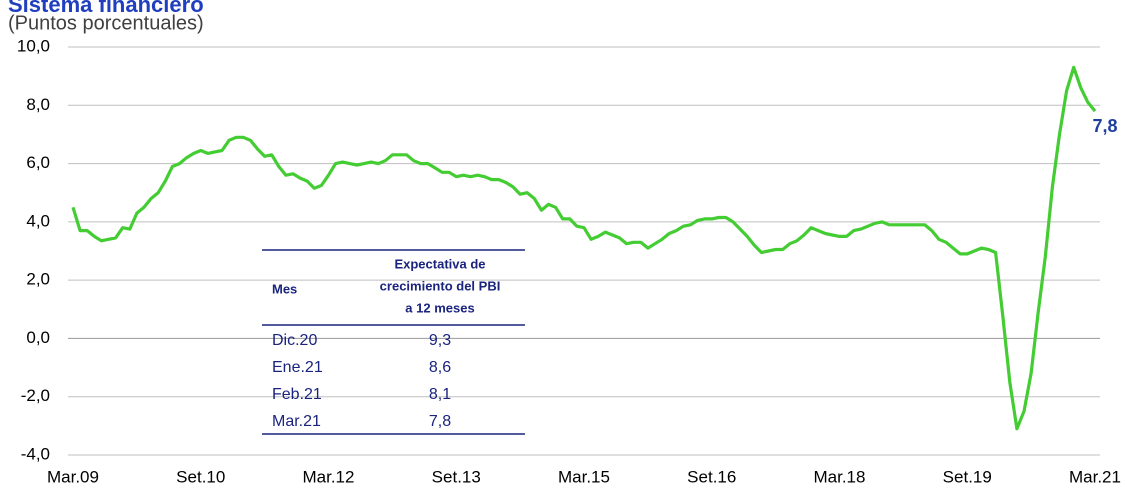  What do you see at coordinates (1095, 476) in the screenshot?
I see `x-tick-label: Mar.21` at bounding box center [1095, 476].